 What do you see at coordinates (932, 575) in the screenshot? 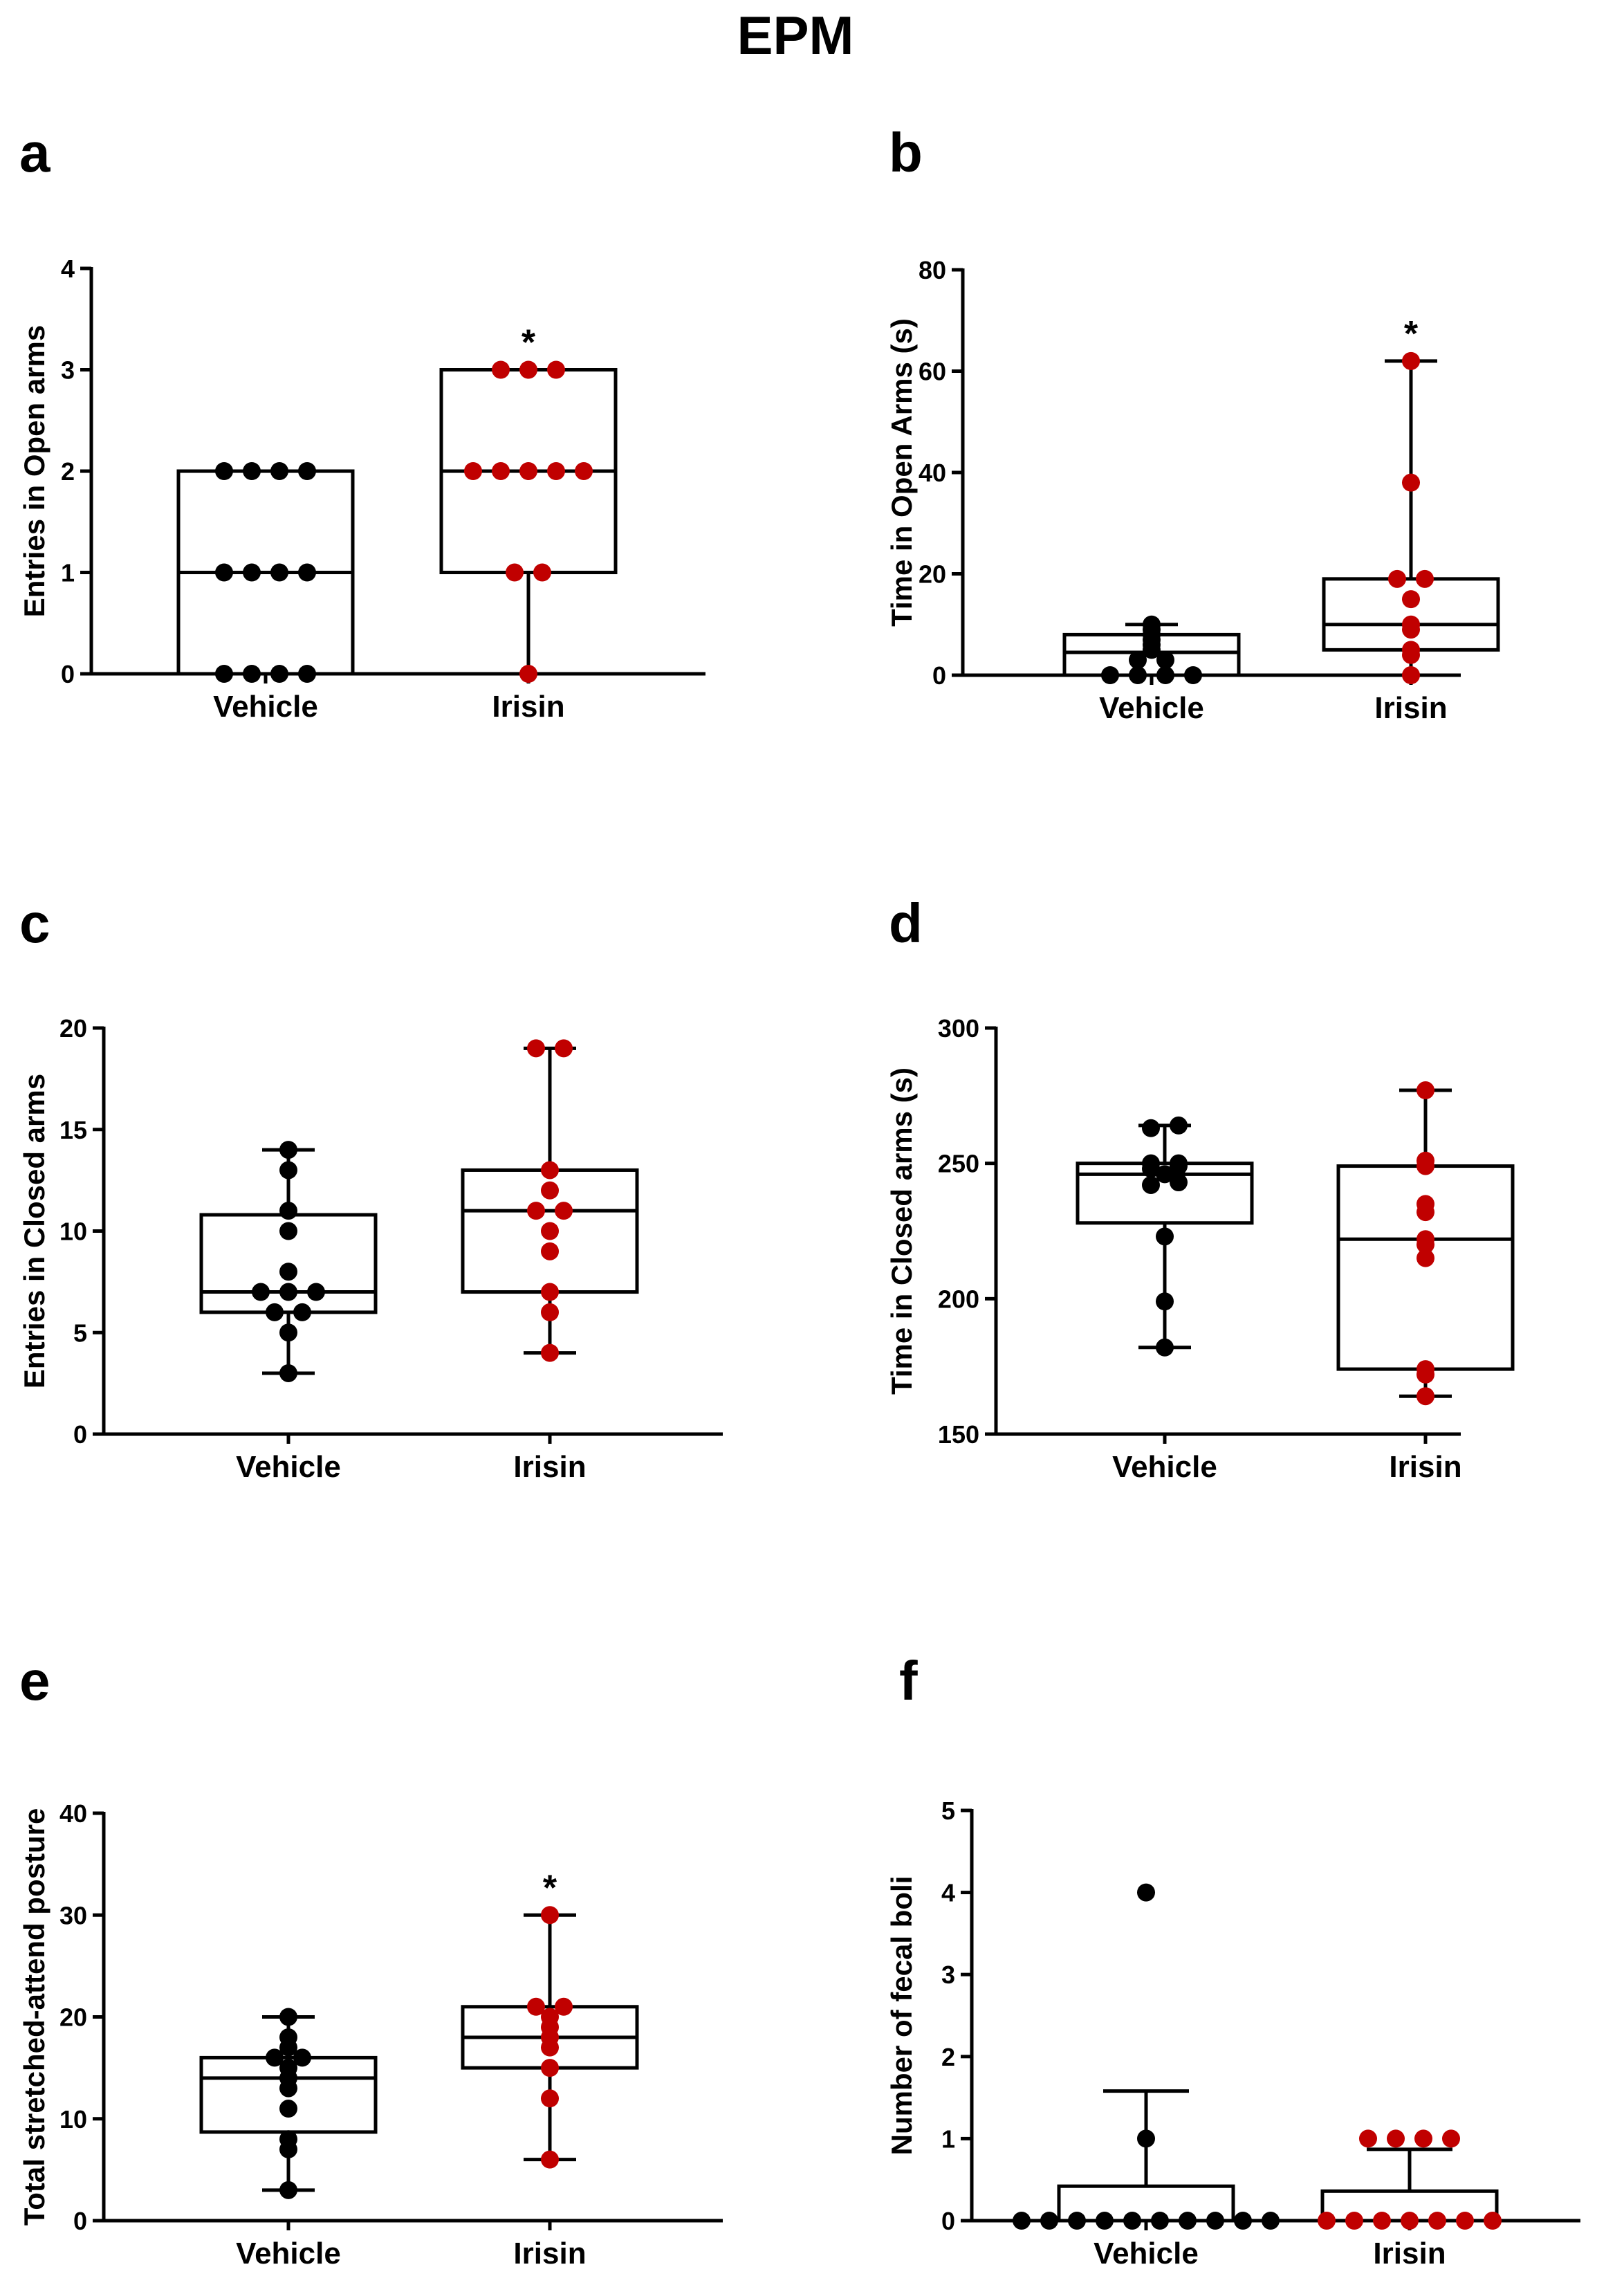
I see `y-tick-label: 20` at bounding box center [932, 575].